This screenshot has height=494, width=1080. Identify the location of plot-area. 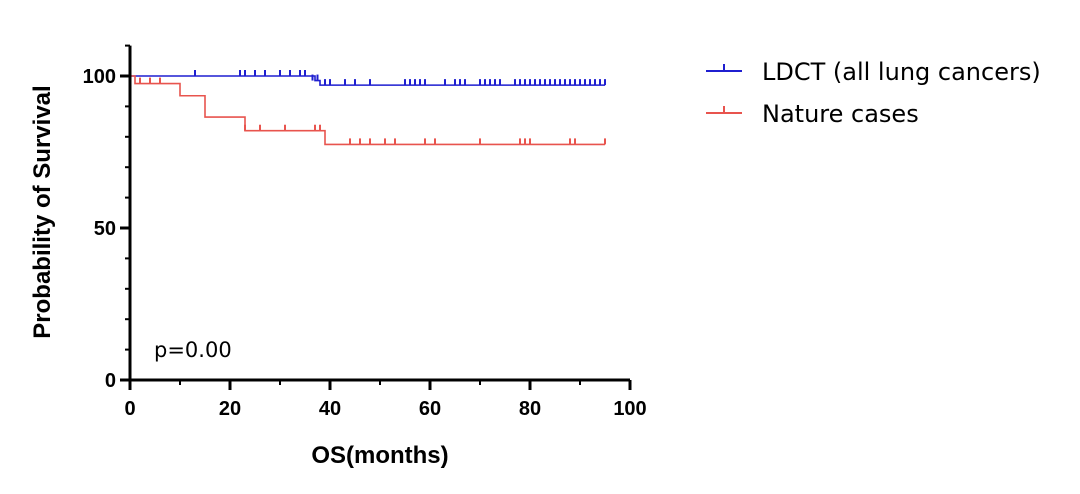
(368, 108).